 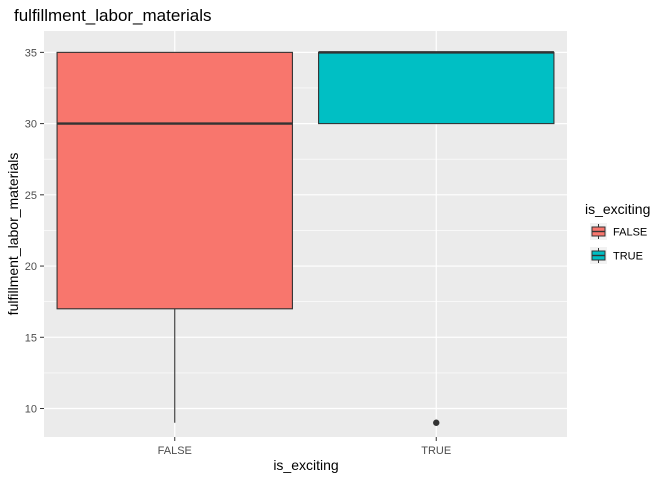 What do you see at coordinates (617, 209) in the screenshot?
I see `legend-title: is_exciting` at bounding box center [617, 209].